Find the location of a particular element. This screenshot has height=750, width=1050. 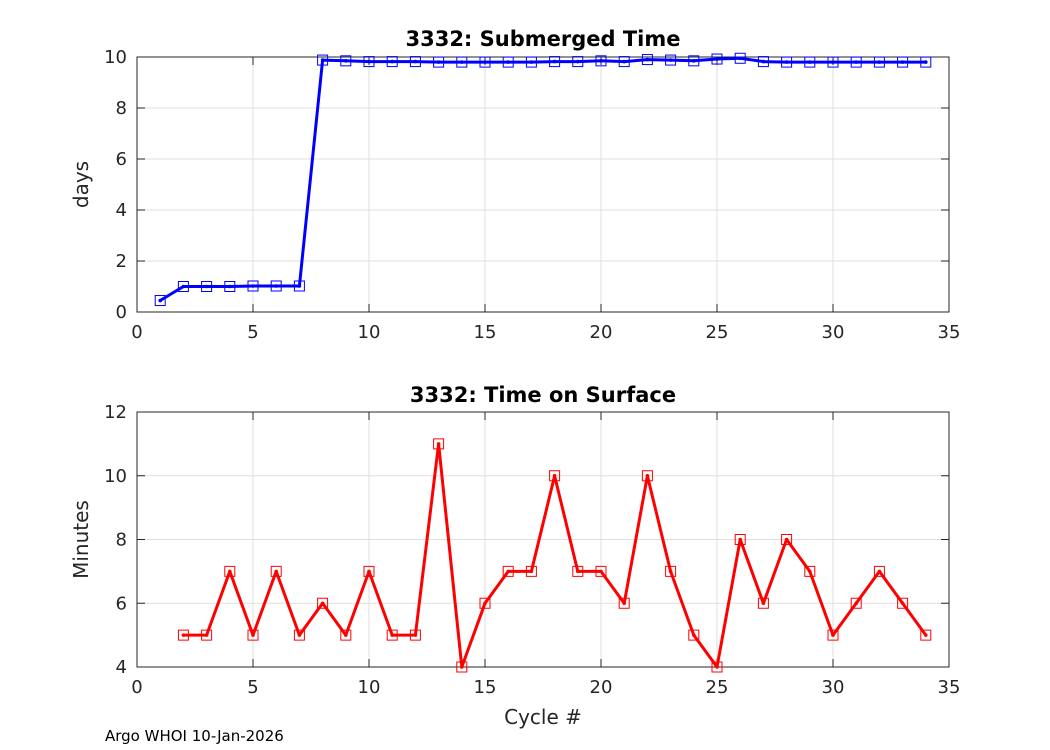

x-tick-label: 25 is located at coordinates (717, 332).